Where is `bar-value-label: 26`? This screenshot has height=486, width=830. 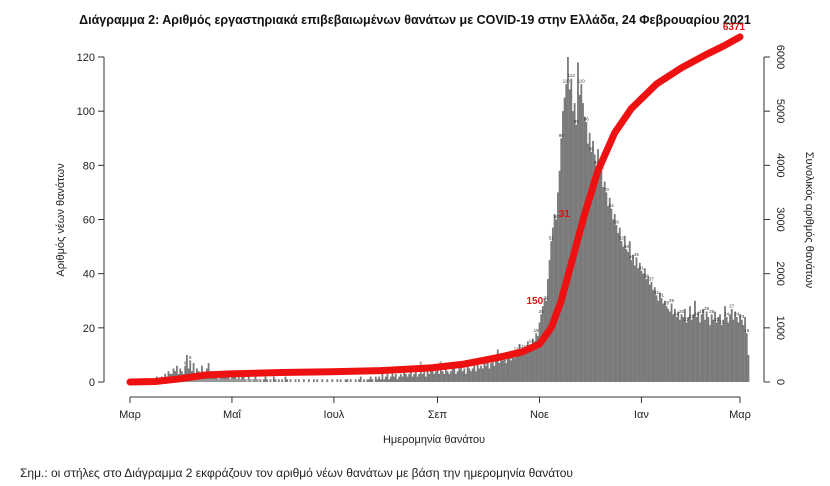
bar-value-label: 26 is located at coordinates (707, 308).